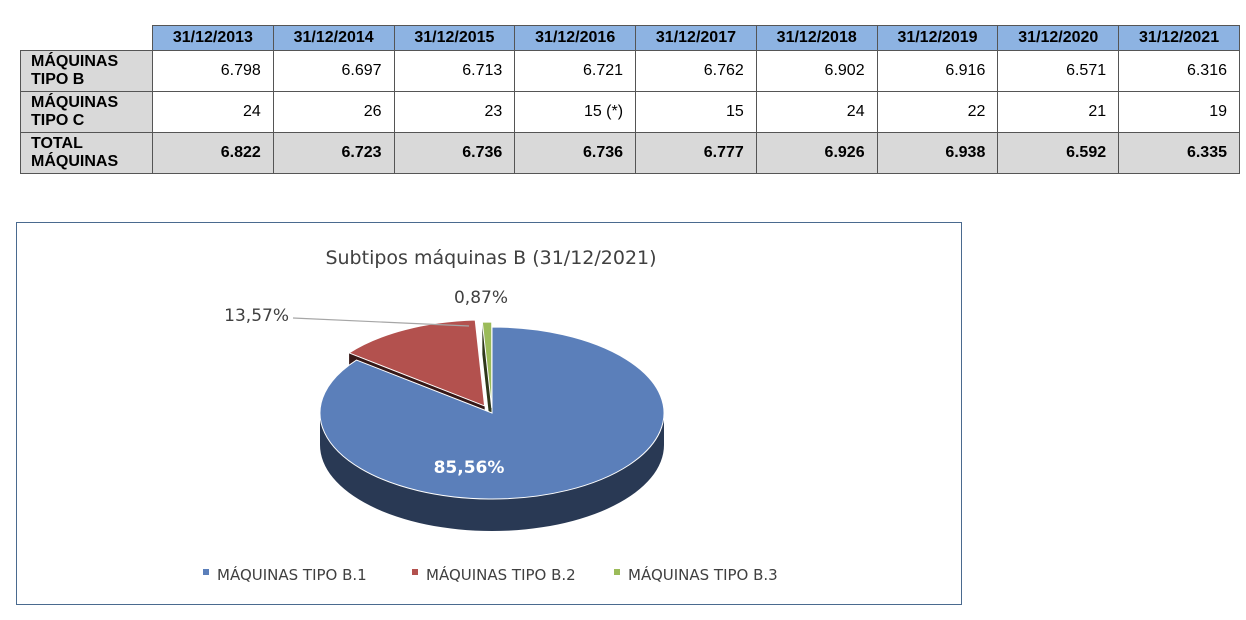 The height and width of the screenshot is (620, 1246). Describe the element at coordinates (58, 79) in the screenshot. I see `row-label-line: TIPO B` at that location.